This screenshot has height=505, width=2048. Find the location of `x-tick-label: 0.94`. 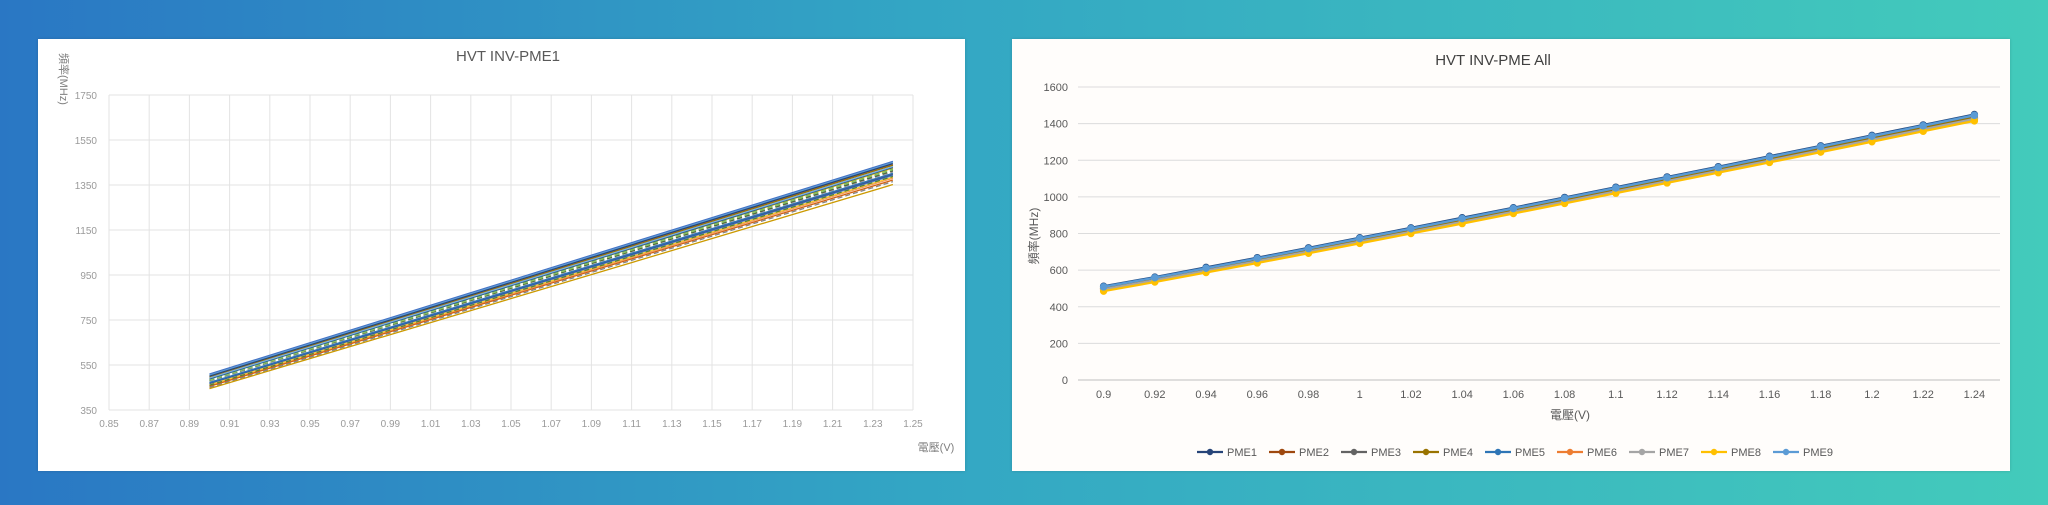

x-tick-label: 0.94 is located at coordinates (1205, 395).